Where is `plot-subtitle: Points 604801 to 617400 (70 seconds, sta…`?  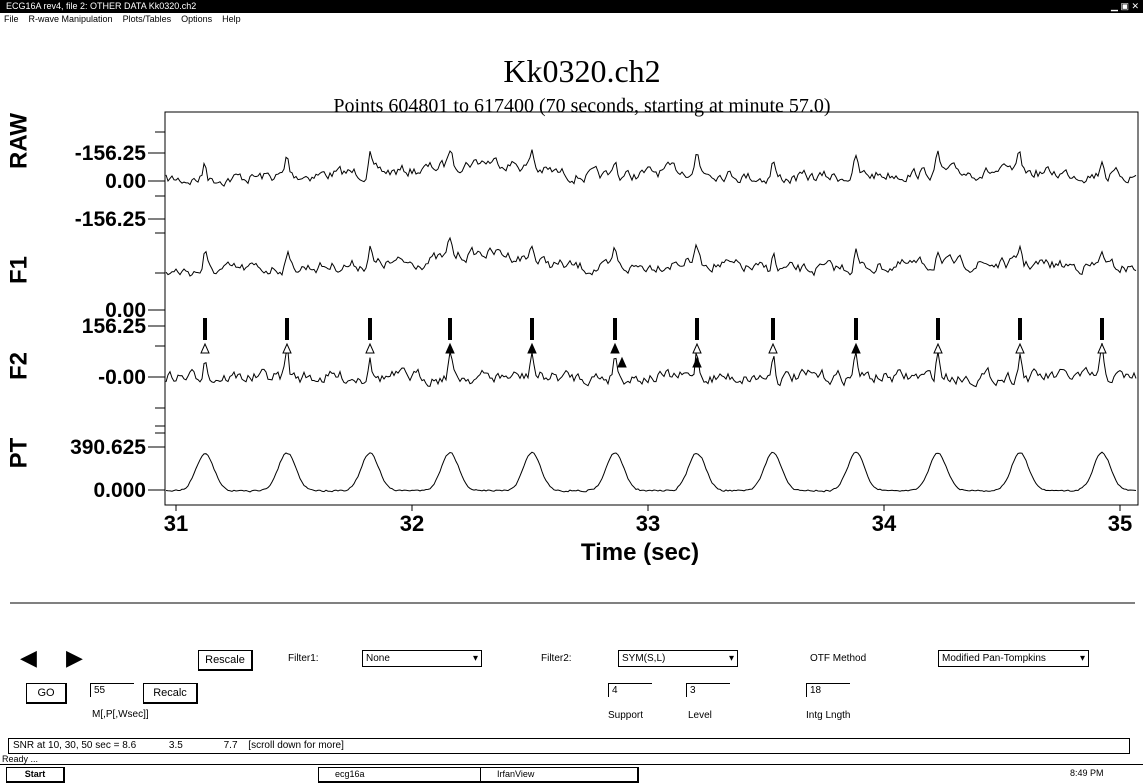 plot-subtitle: Points 604801 to 617400 (70 seconds, sta… is located at coordinates (581, 106).